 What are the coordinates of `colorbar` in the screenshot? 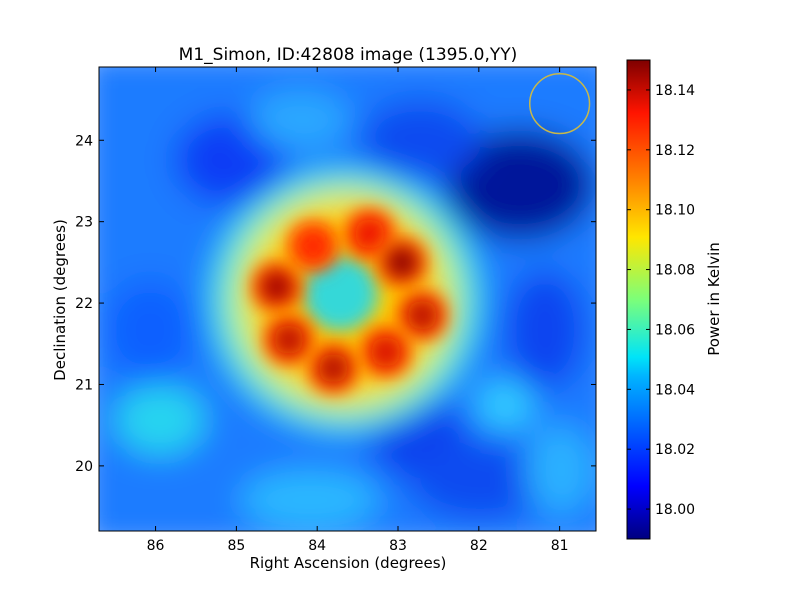 It's located at (638, 299).